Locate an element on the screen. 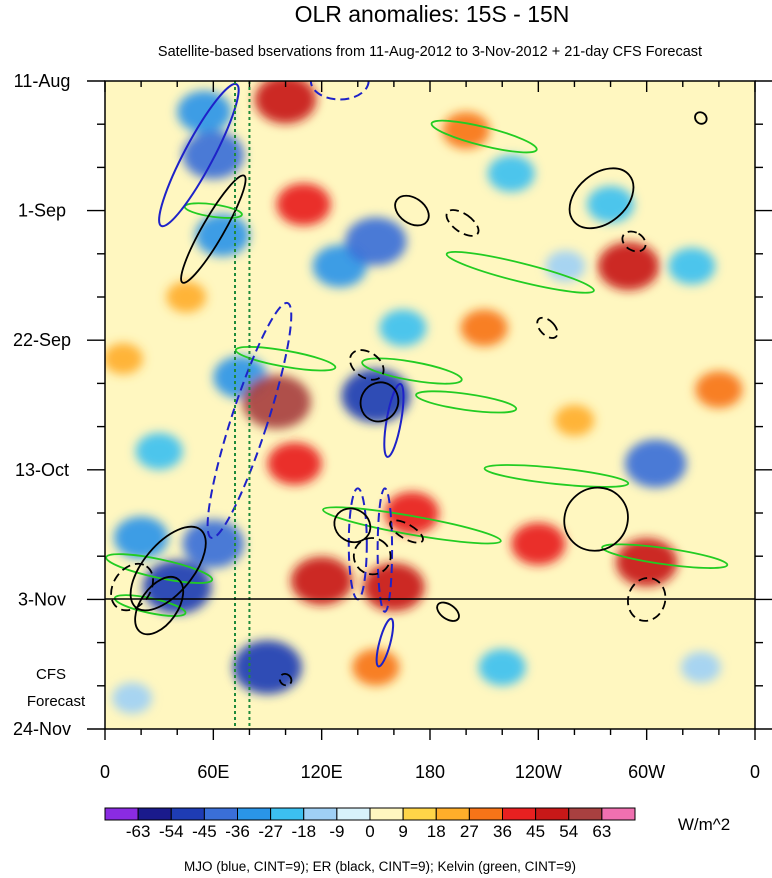 The height and width of the screenshot is (878, 772). colorbar-label-3: -36 is located at coordinates (237, 831).